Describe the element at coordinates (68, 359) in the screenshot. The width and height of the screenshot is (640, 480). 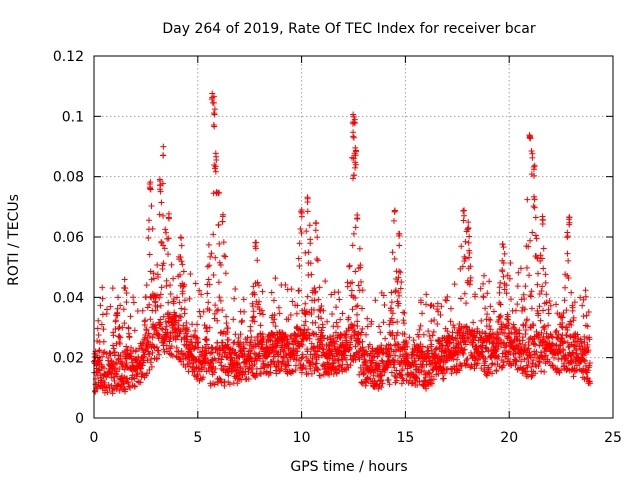
I see `y-tick-label: 0.02` at that location.